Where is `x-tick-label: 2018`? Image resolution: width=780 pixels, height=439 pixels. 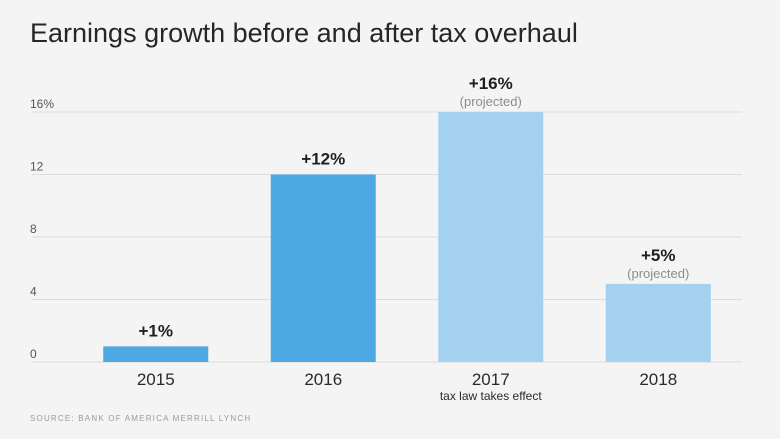 x-tick-label: 2018 is located at coordinates (658, 379).